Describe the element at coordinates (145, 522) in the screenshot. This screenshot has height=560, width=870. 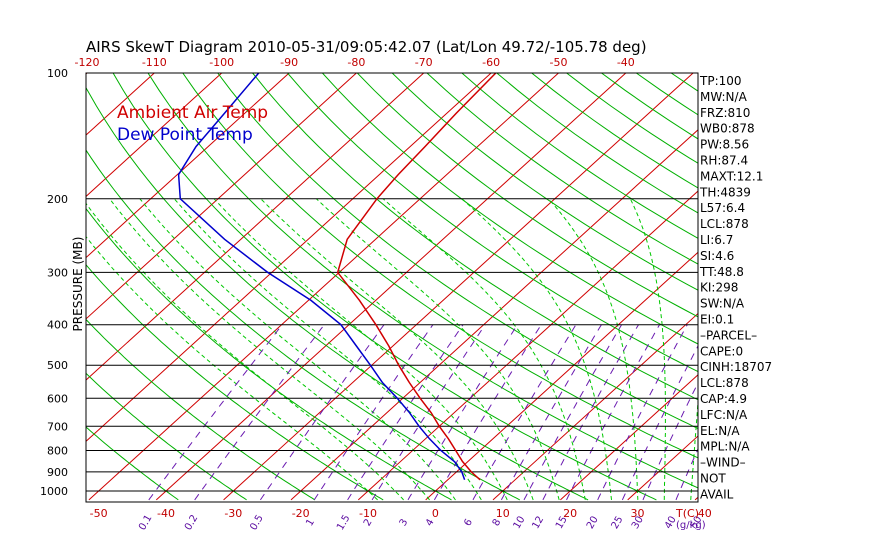
I see `mixing-ratio-tick: 0.1` at that location.